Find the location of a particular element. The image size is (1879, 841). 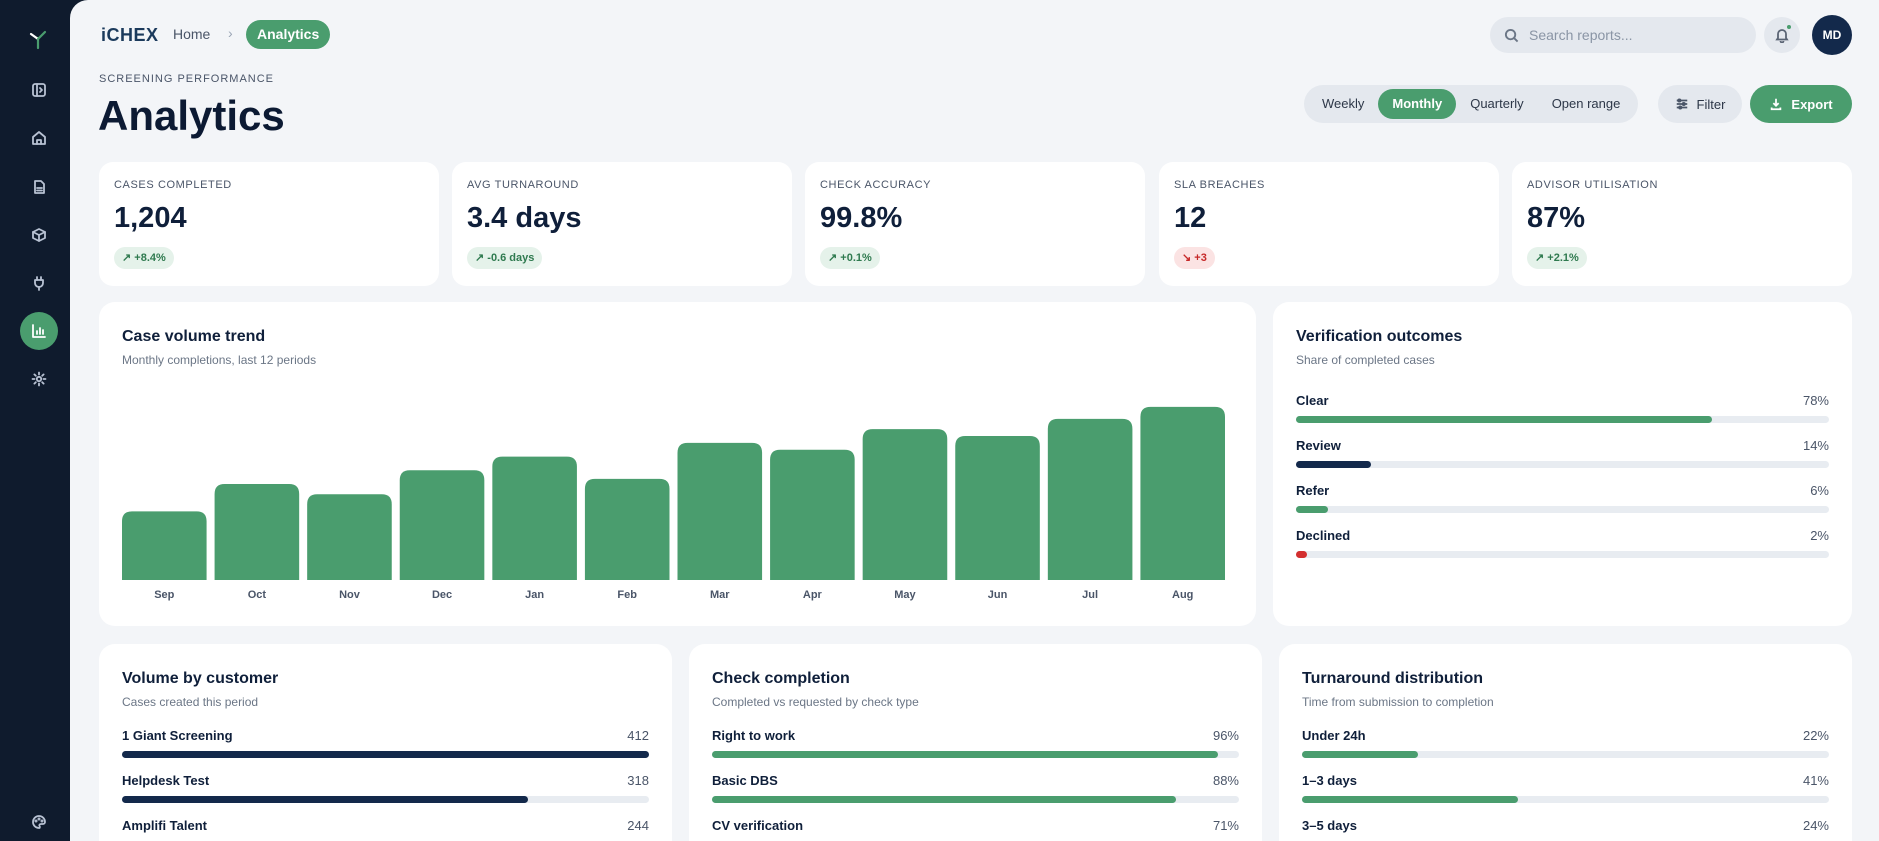

notification-dot is located at coordinates (1789, 27).